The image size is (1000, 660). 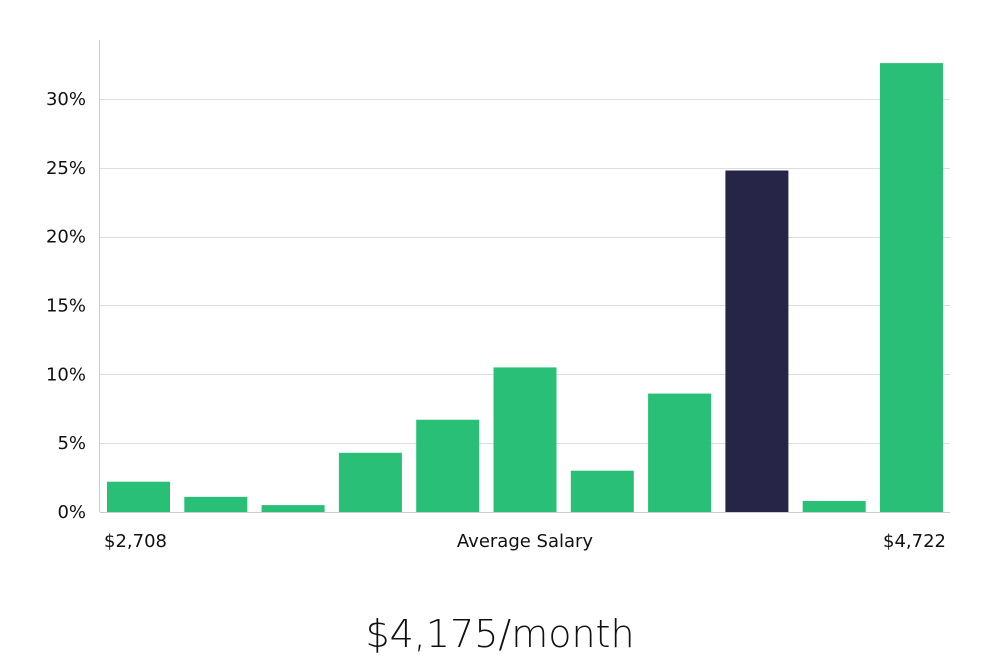 I want to click on y-tick-labels: 0% 5% 10% 15% 20% 25% 30%, so click(x=66, y=306).